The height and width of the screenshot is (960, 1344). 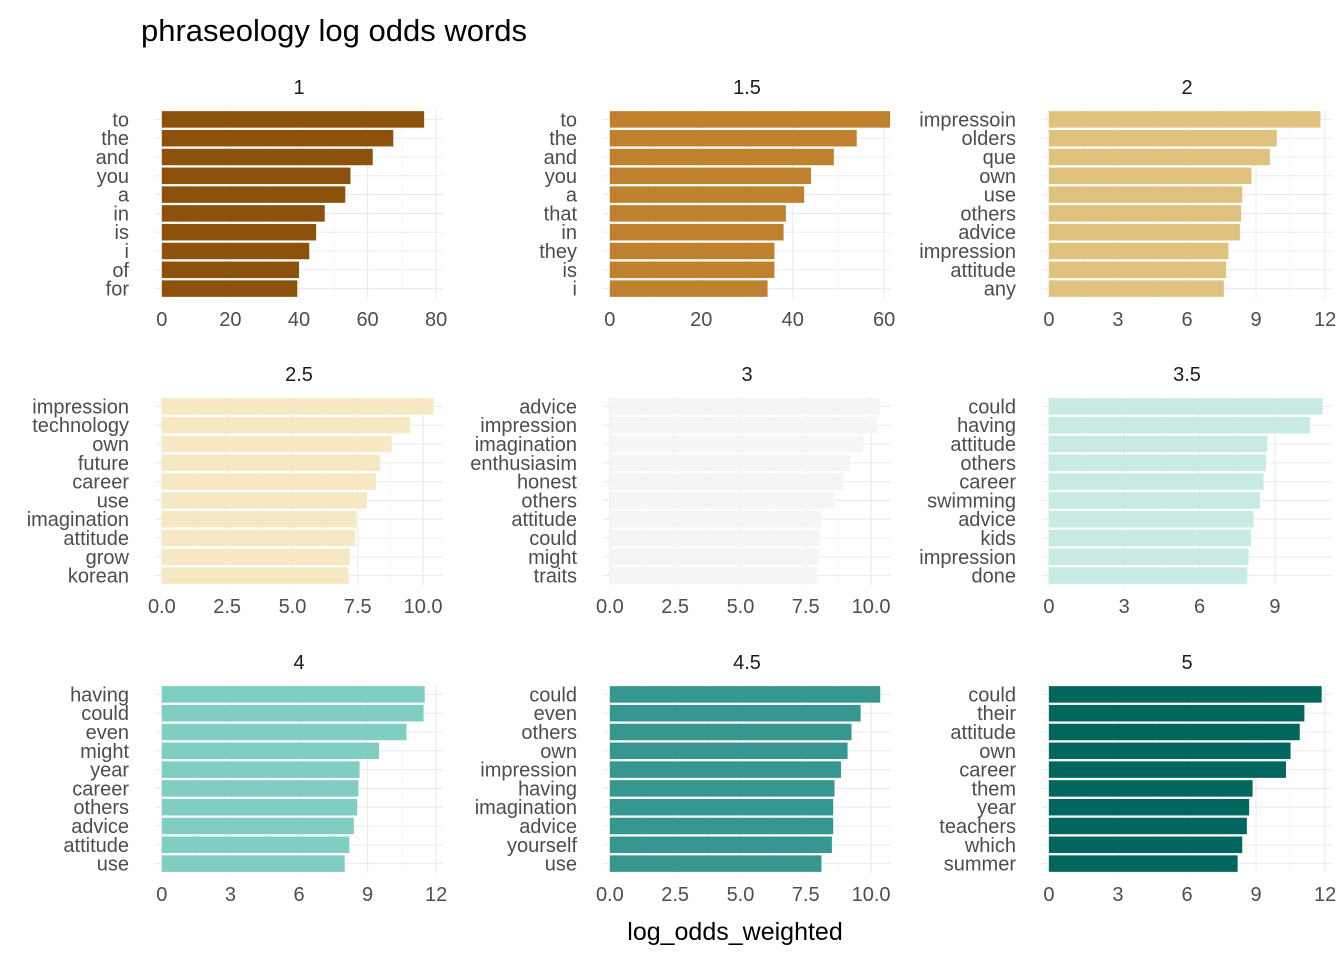 I want to click on y-category-label: which, so click(x=990, y=846).